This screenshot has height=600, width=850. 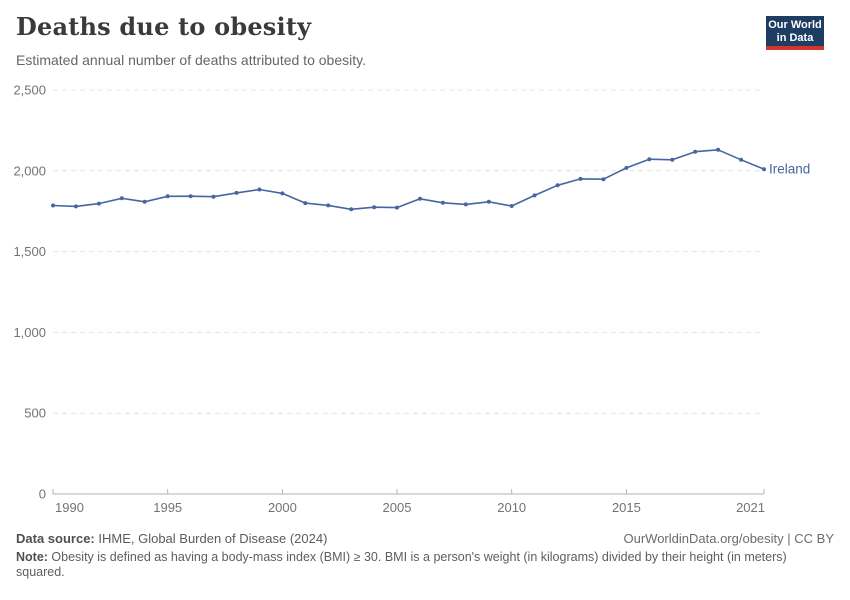 I want to click on data-source-label: Data source:, so click(x=55, y=538).